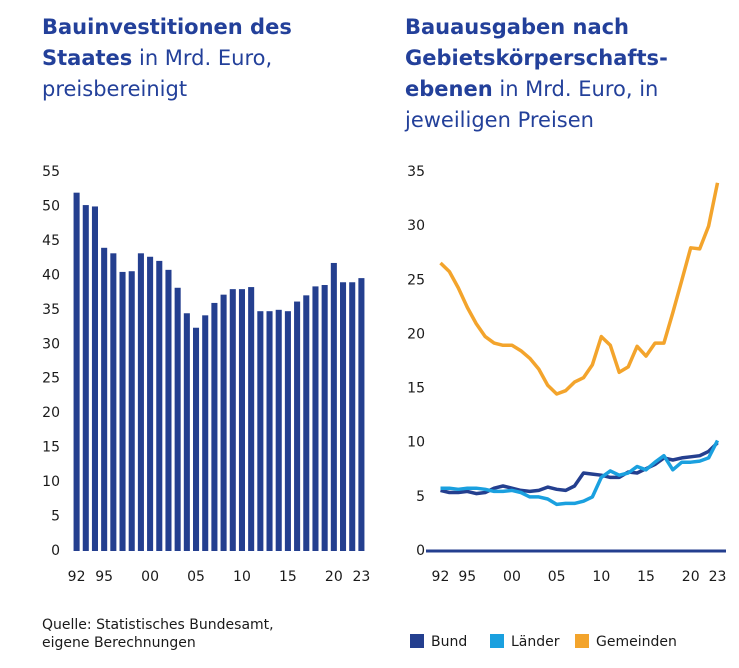 The height and width of the screenshot is (668, 739). Describe the element at coordinates (51, 241) in the screenshot. I see `y-tick-label: 45` at that location.